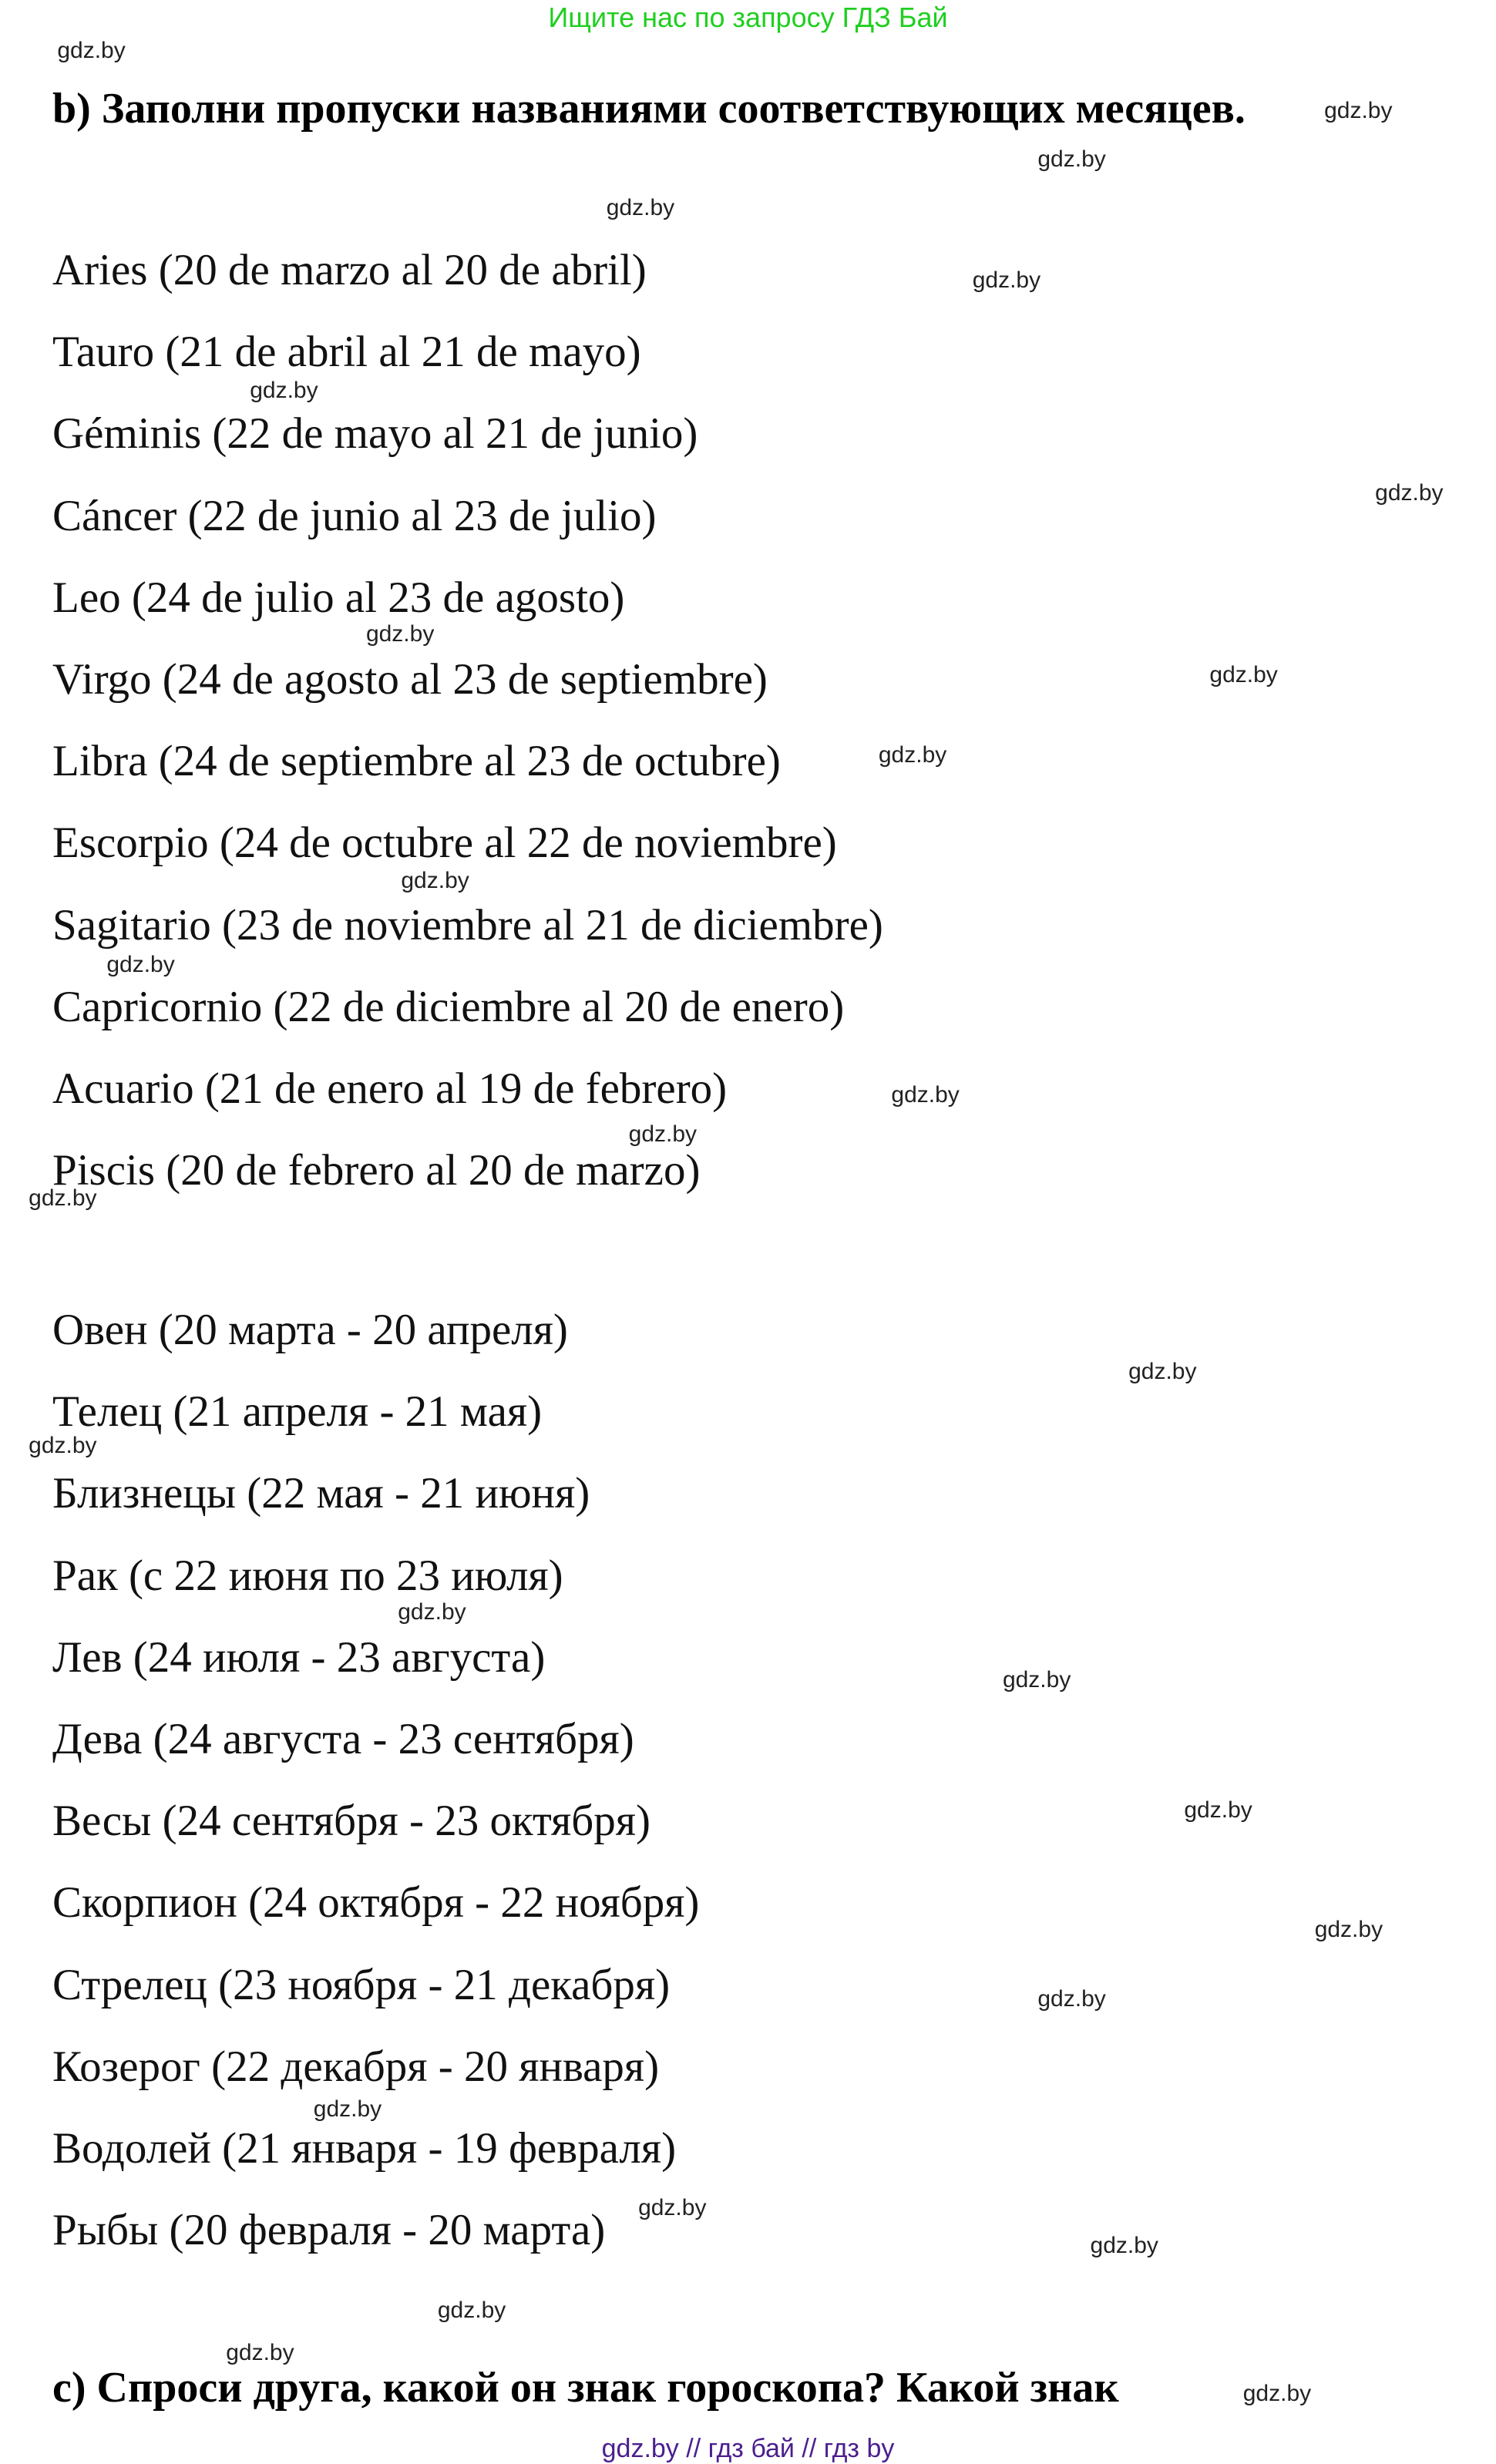 The height and width of the screenshot is (2464, 1496). Describe the element at coordinates (329, 2230) in the screenshot. I see `russian-sign-line: Рыбы (20 февраля - 20 марта)` at that location.